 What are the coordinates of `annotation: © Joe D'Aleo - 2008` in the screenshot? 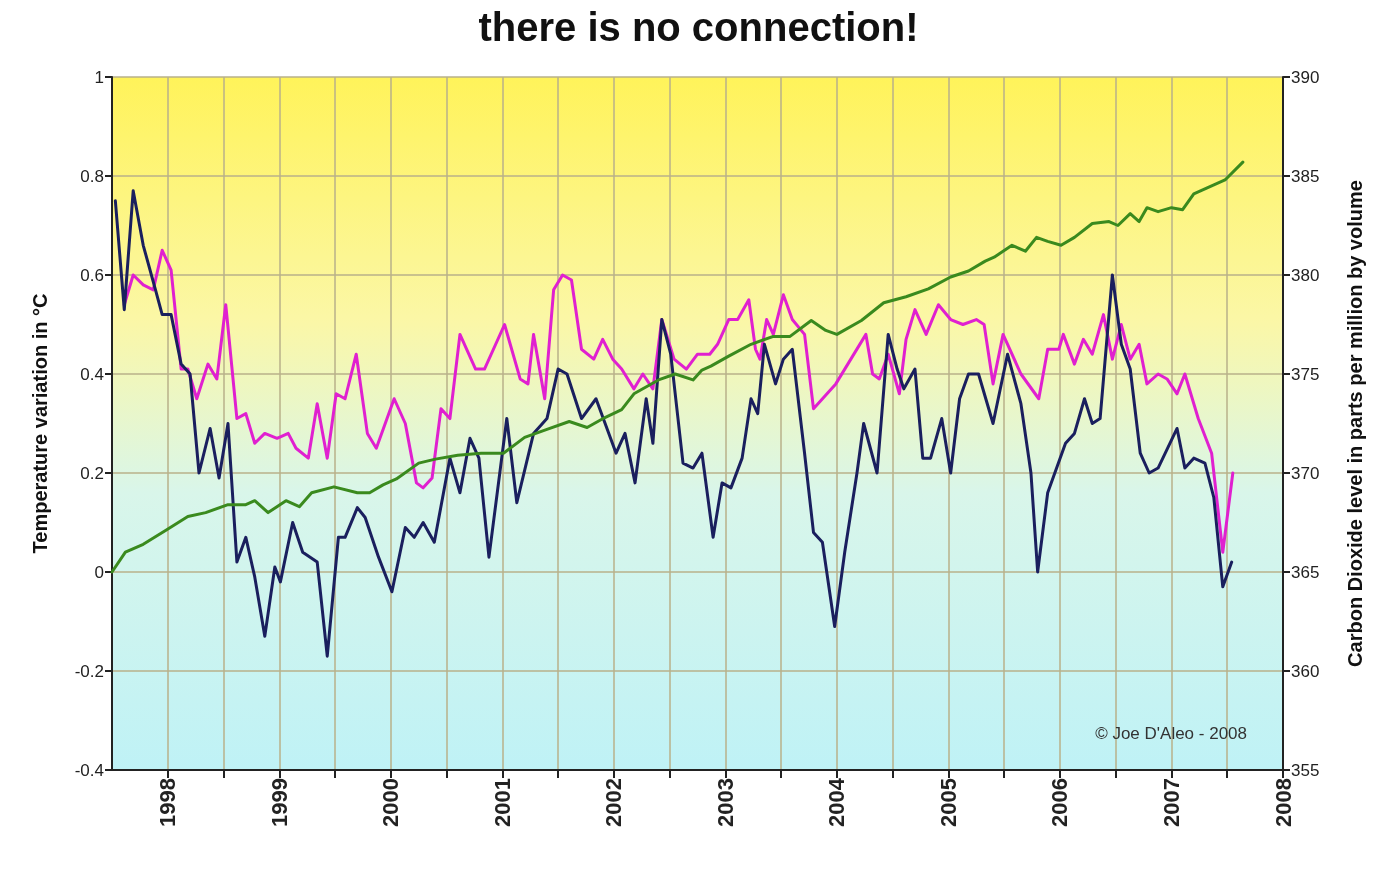 It's located at (1171, 733).